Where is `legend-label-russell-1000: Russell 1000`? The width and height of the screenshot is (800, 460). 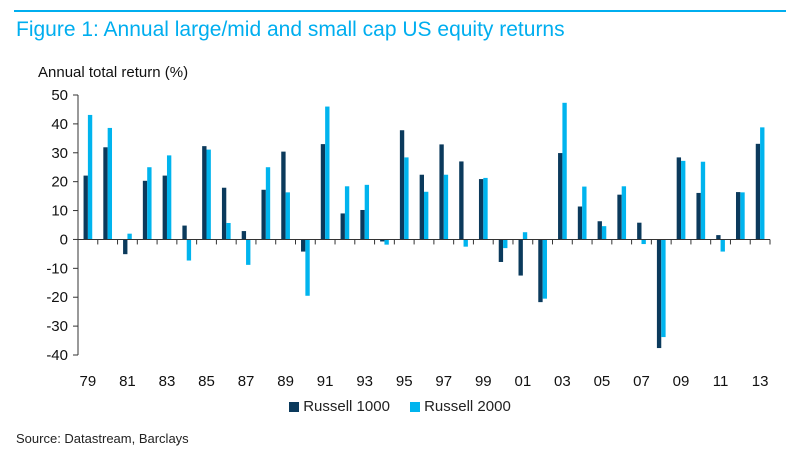
legend-label-russell-1000: Russell 1000 is located at coordinates (346, 406).